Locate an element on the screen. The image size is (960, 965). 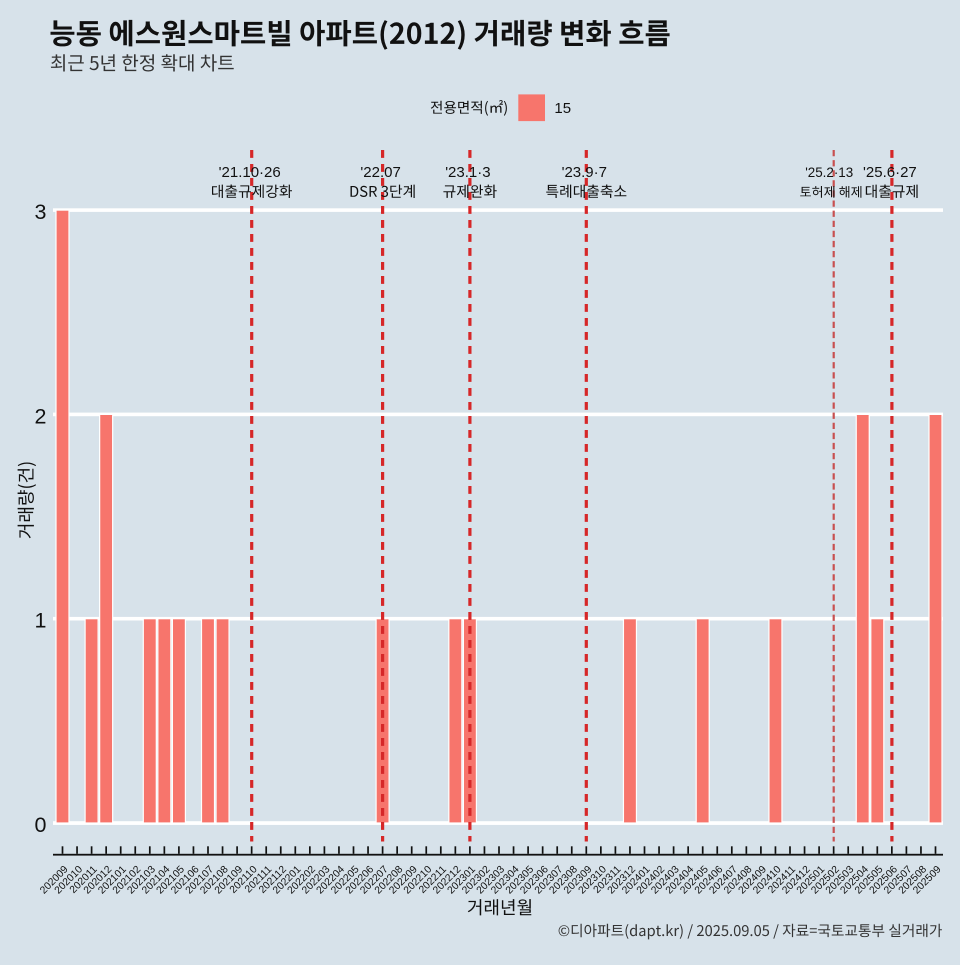
svg-text: 2 is located at coordinates (41, 416).